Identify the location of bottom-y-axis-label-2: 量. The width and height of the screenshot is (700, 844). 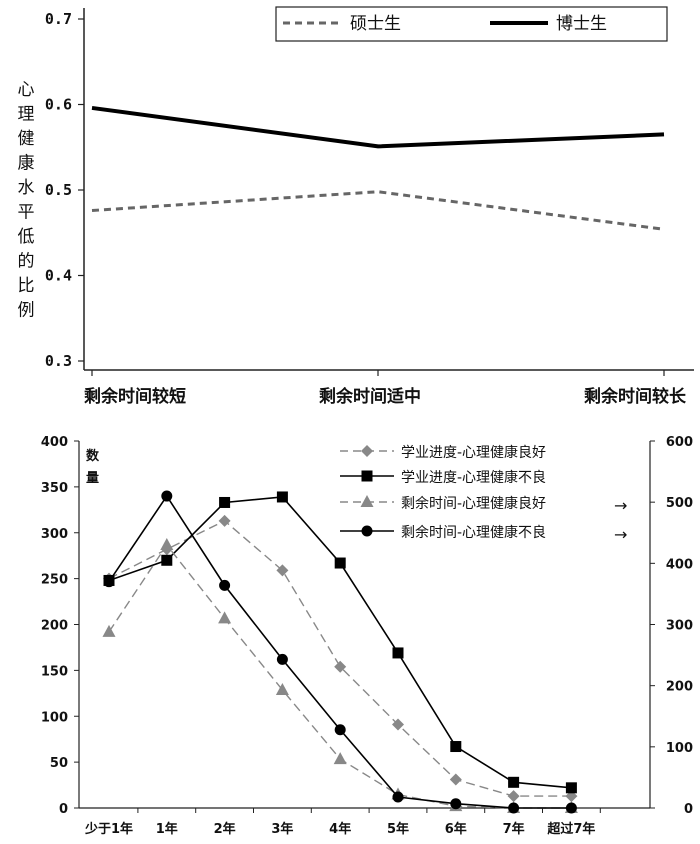
(92, 478).